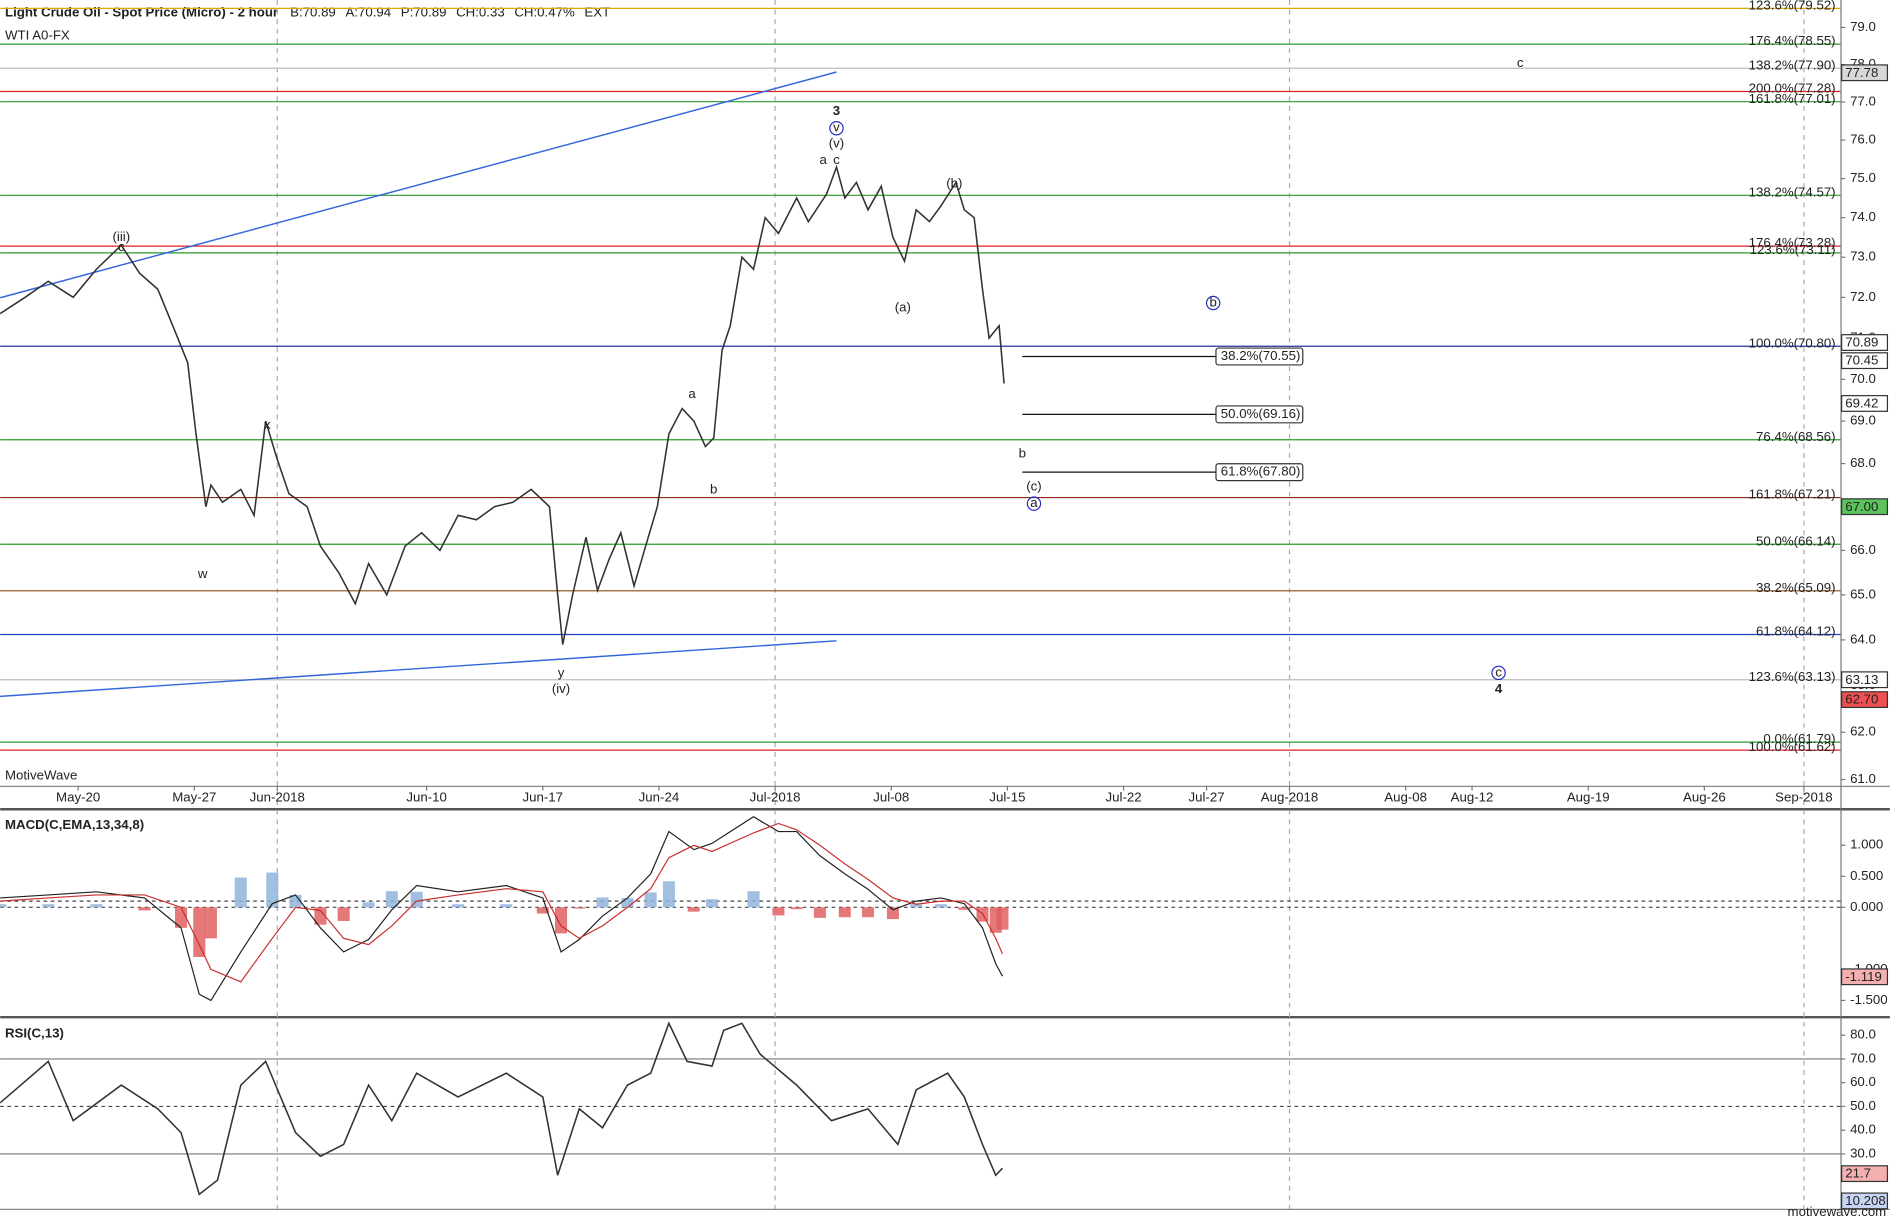  What do you see at coordinates (1796, 540) in the screenshot?
I see `level-label: 50.0%(66.14)` at bounding box center [1796, 540].